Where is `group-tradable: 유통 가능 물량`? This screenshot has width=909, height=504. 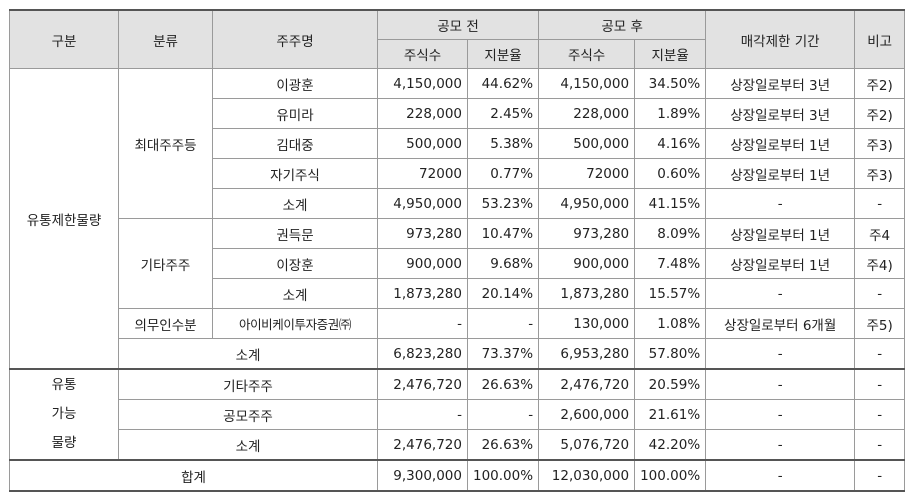
group-tradable: 유통 가능 물량 is located at coordinates (64, 414).